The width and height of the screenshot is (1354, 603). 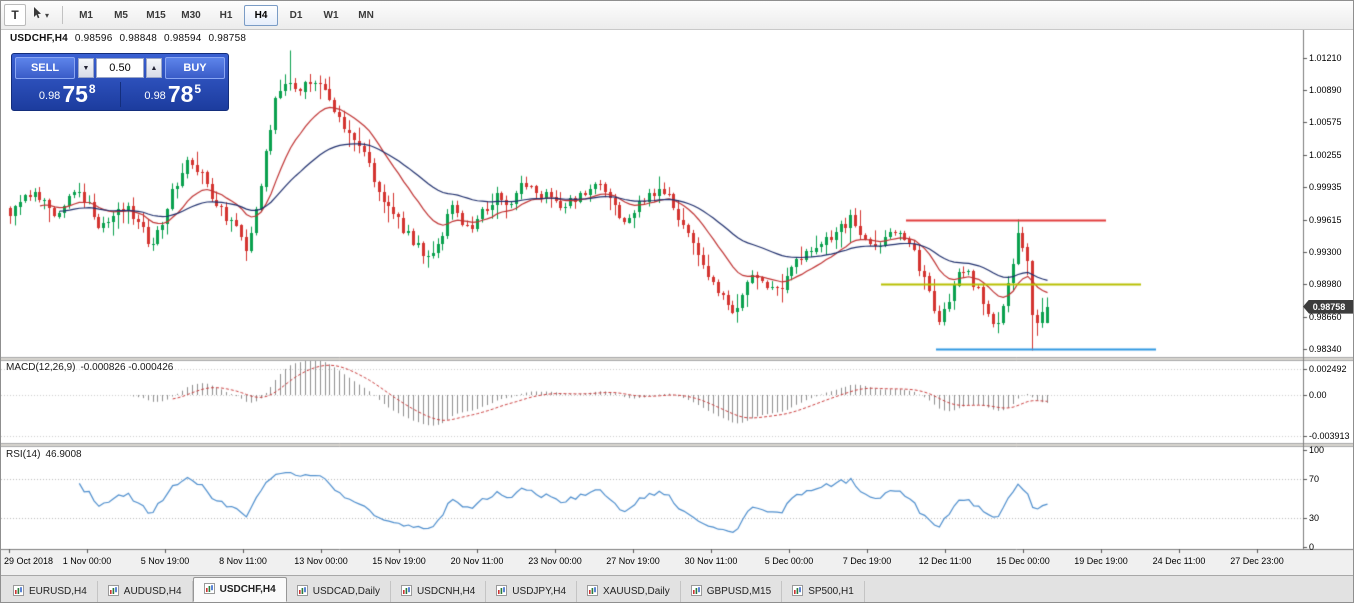 I want to click on chart-tab-audusd-h4: AUDUSD,H4, so click(x=145, y=591).